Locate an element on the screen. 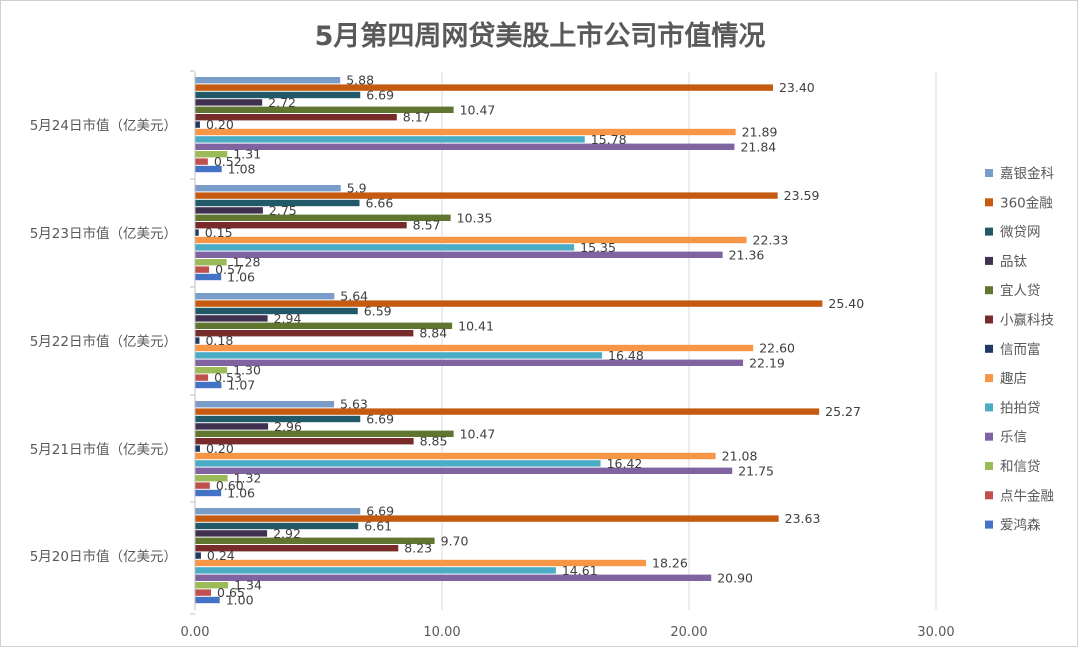  data-label: 2.75 is located at coordinates (283, 210).